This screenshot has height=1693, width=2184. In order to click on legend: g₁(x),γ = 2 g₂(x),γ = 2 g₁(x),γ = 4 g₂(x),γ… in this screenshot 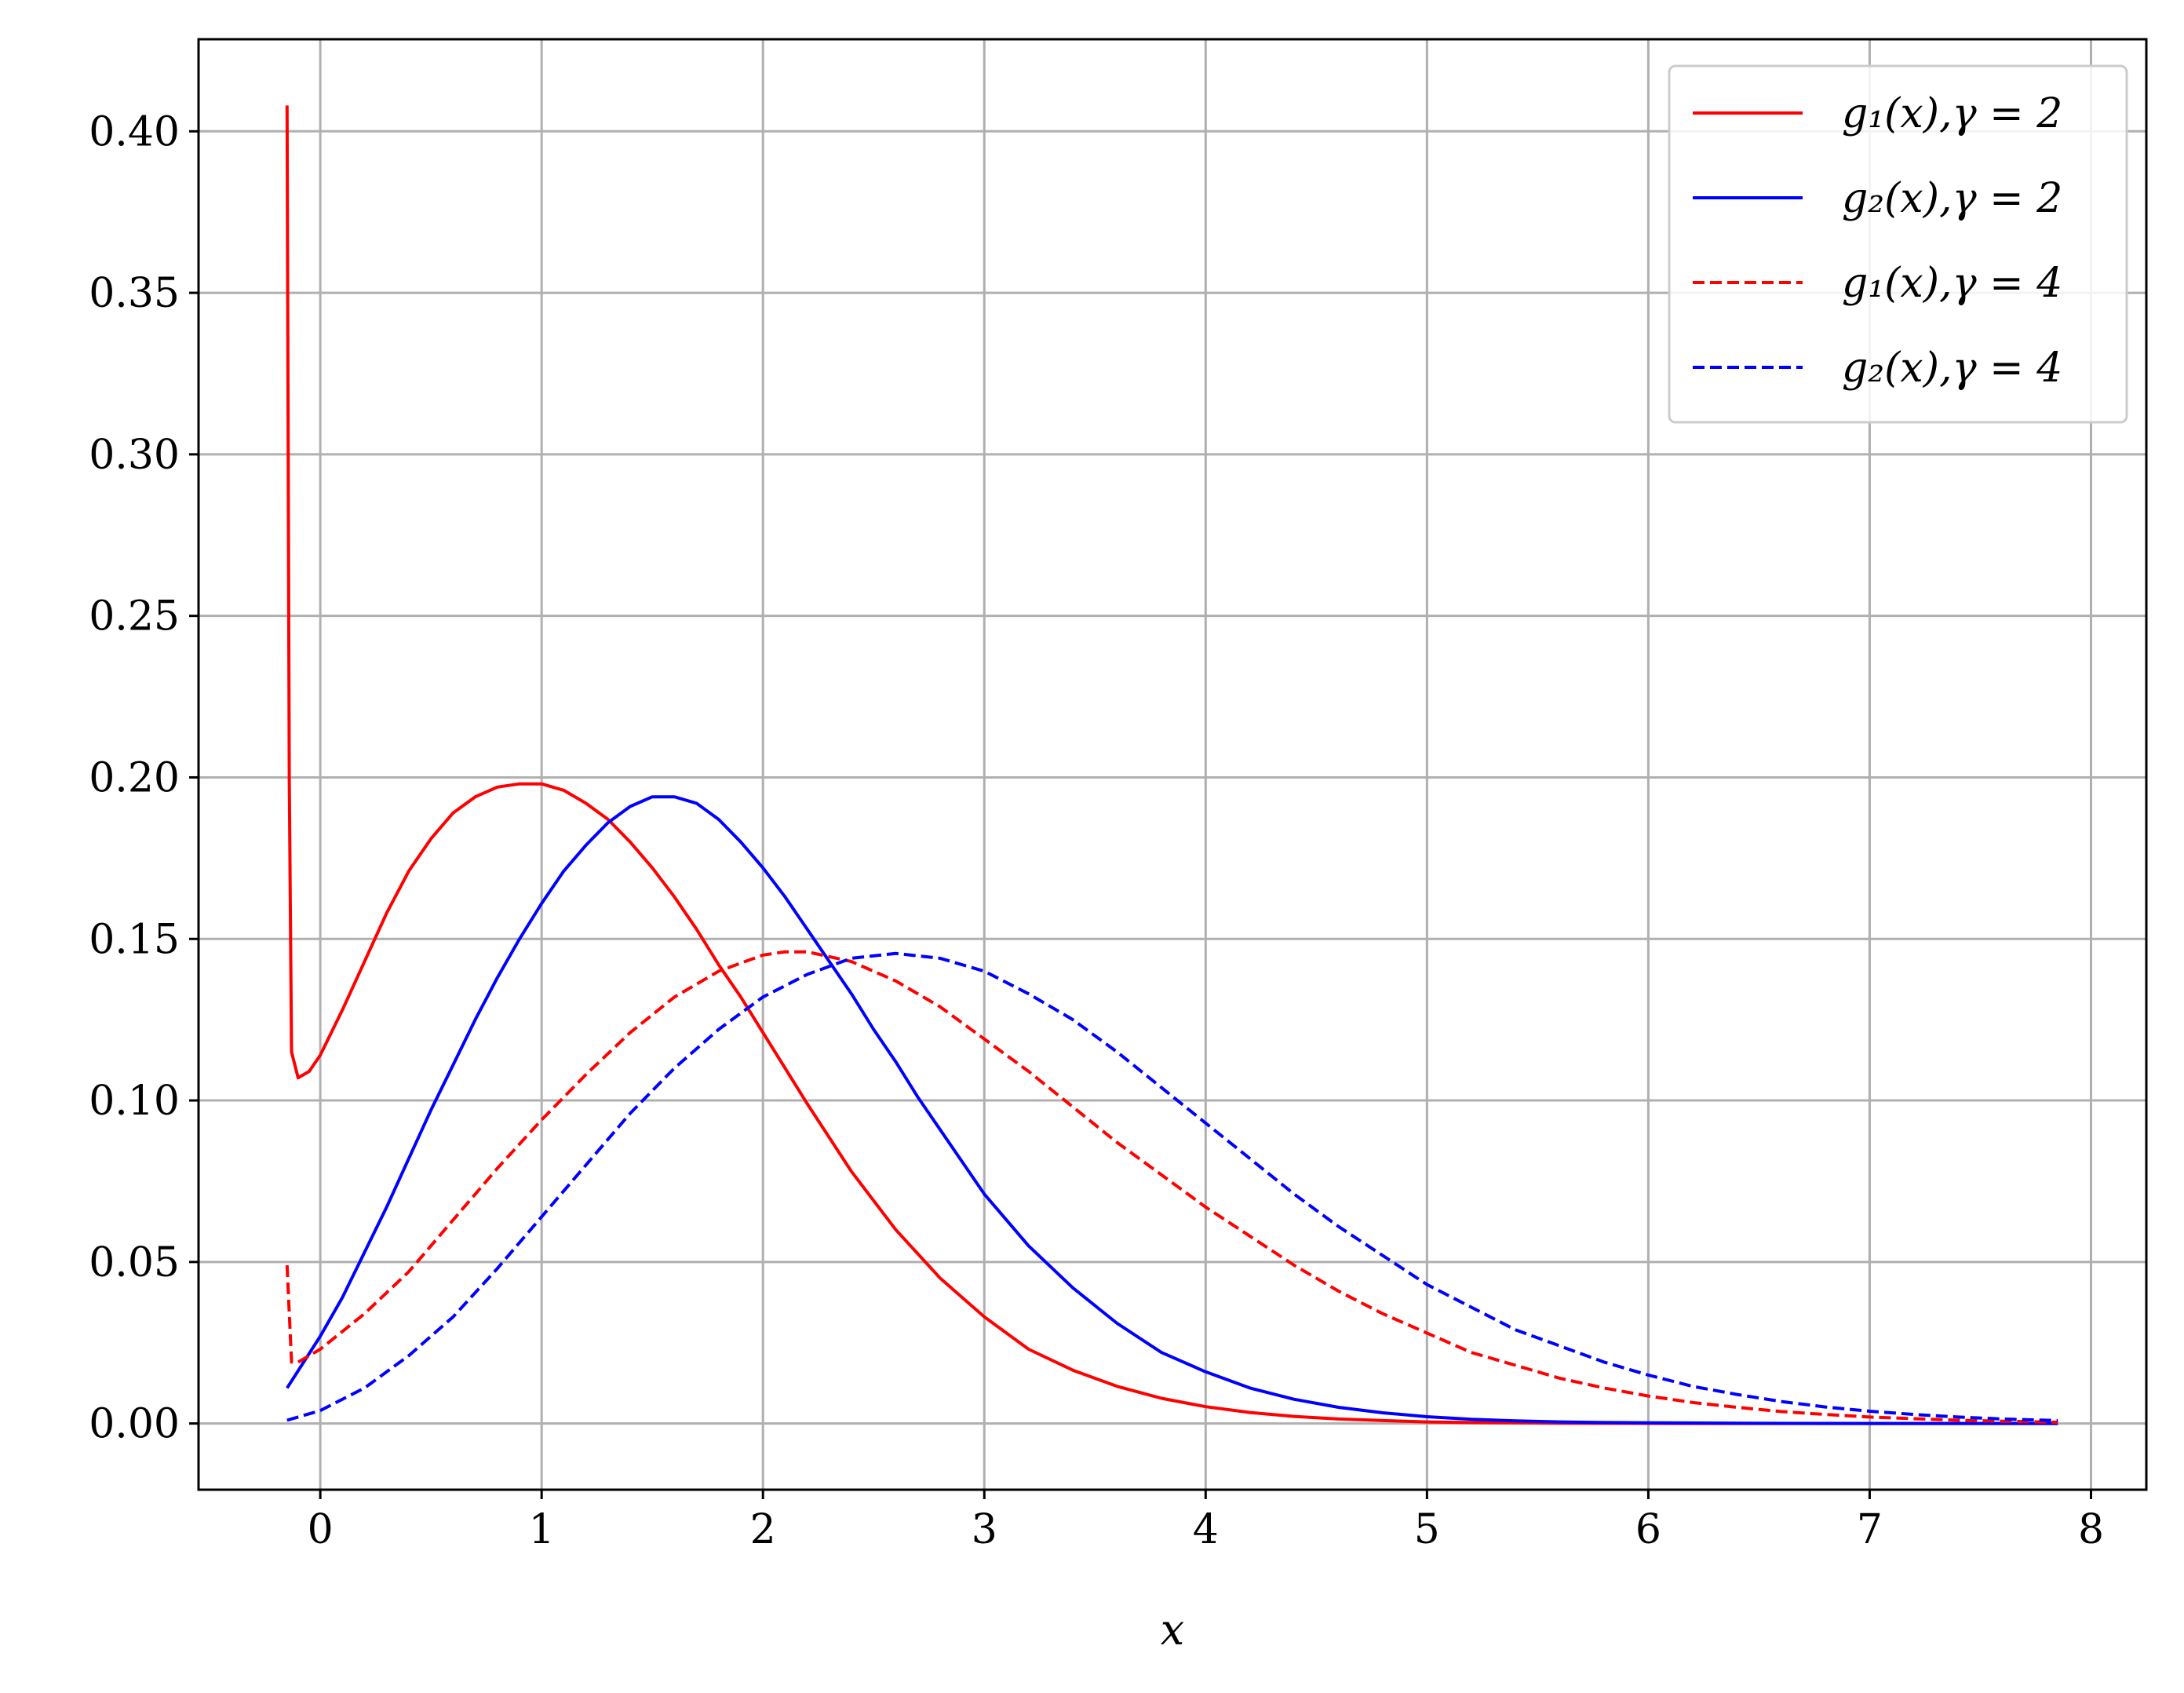, I will do `click(1898, 244)`.